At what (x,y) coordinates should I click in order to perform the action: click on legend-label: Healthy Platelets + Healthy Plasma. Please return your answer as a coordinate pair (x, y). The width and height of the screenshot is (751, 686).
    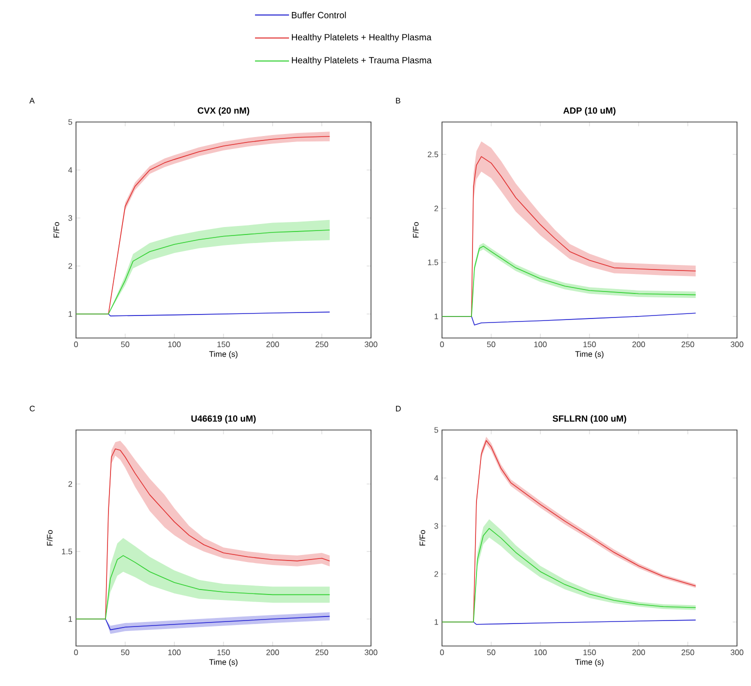
    Looking at the image, I should click on (362, 38).